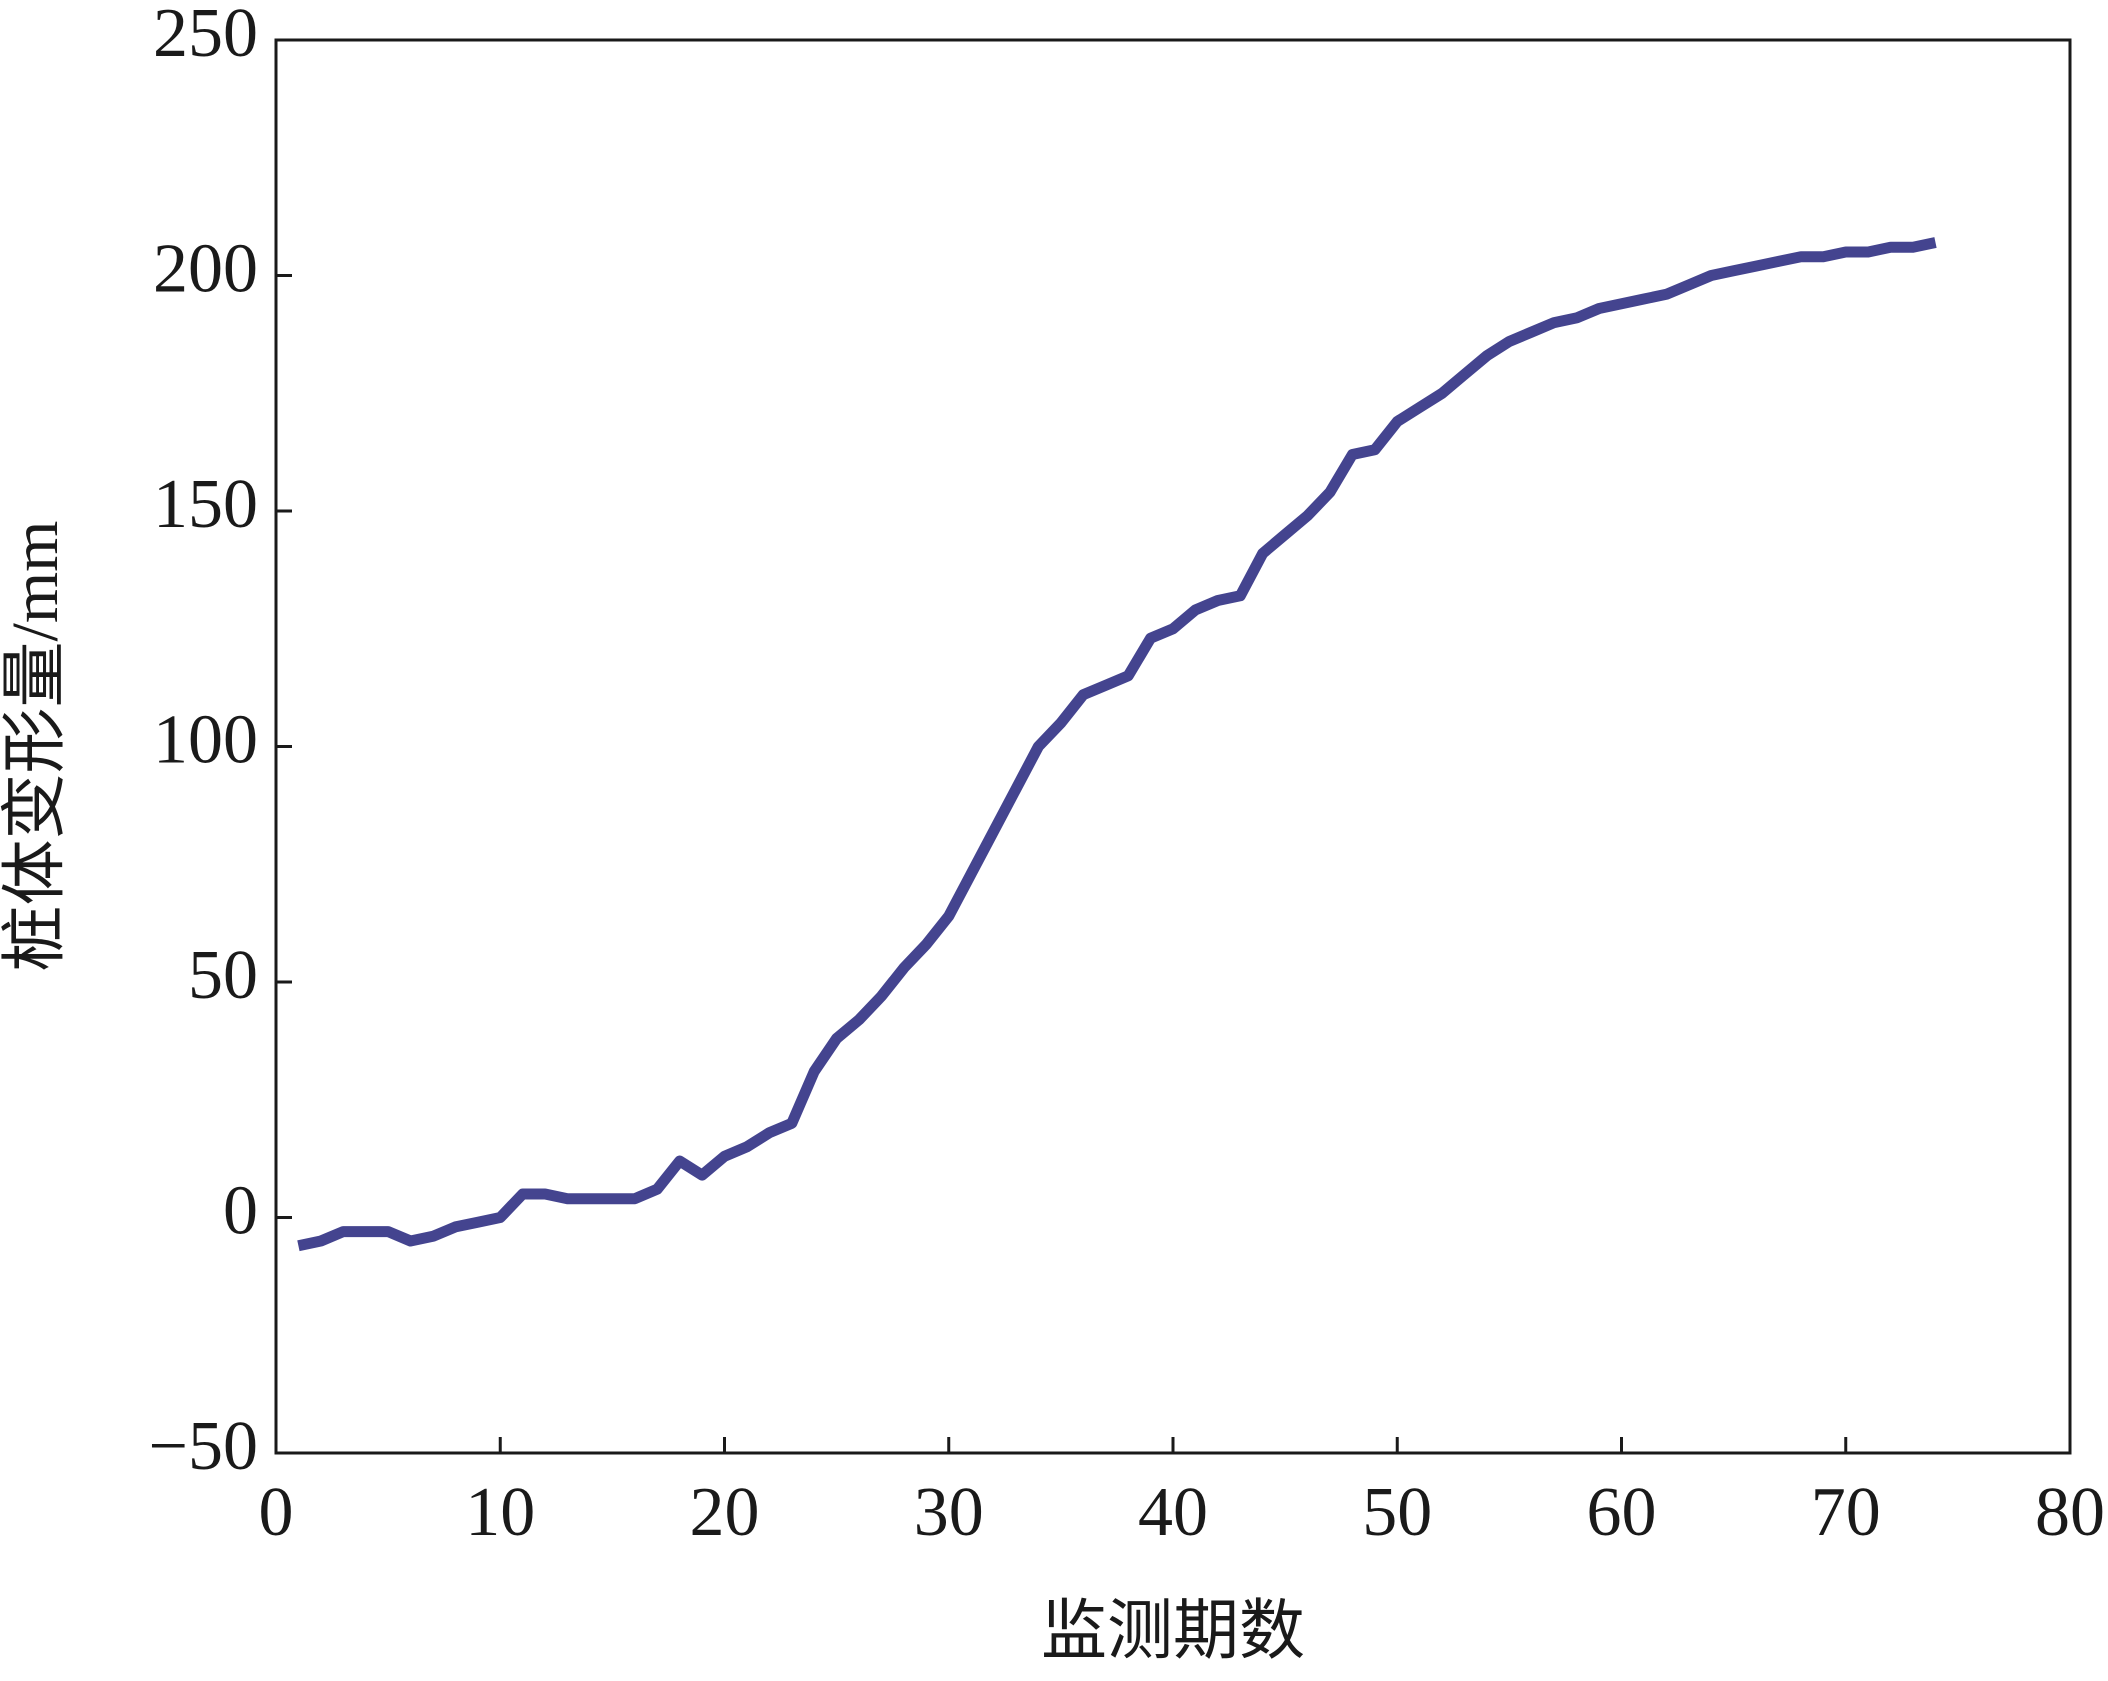 The width and height of the screenshot is (2108, 1681). I want to click on y-tick-label: 250, so click(205, 36).